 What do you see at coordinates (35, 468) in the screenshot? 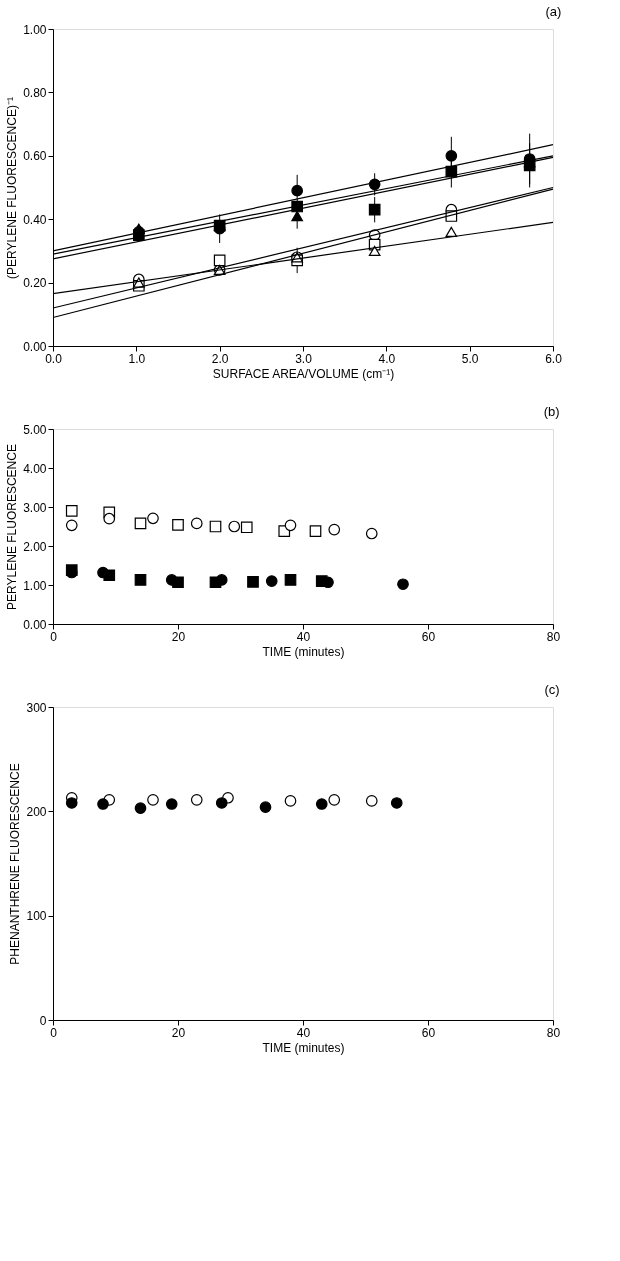
I see `y-tick-label: 4.00` at bounding box center [35, 468].